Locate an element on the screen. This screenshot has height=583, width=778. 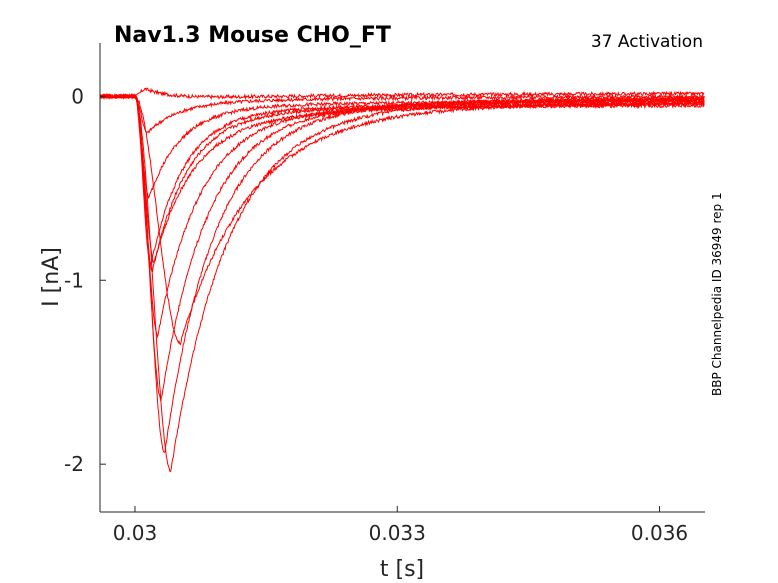
x-tick-label: 0.036 is located at coordinates (659, 533).